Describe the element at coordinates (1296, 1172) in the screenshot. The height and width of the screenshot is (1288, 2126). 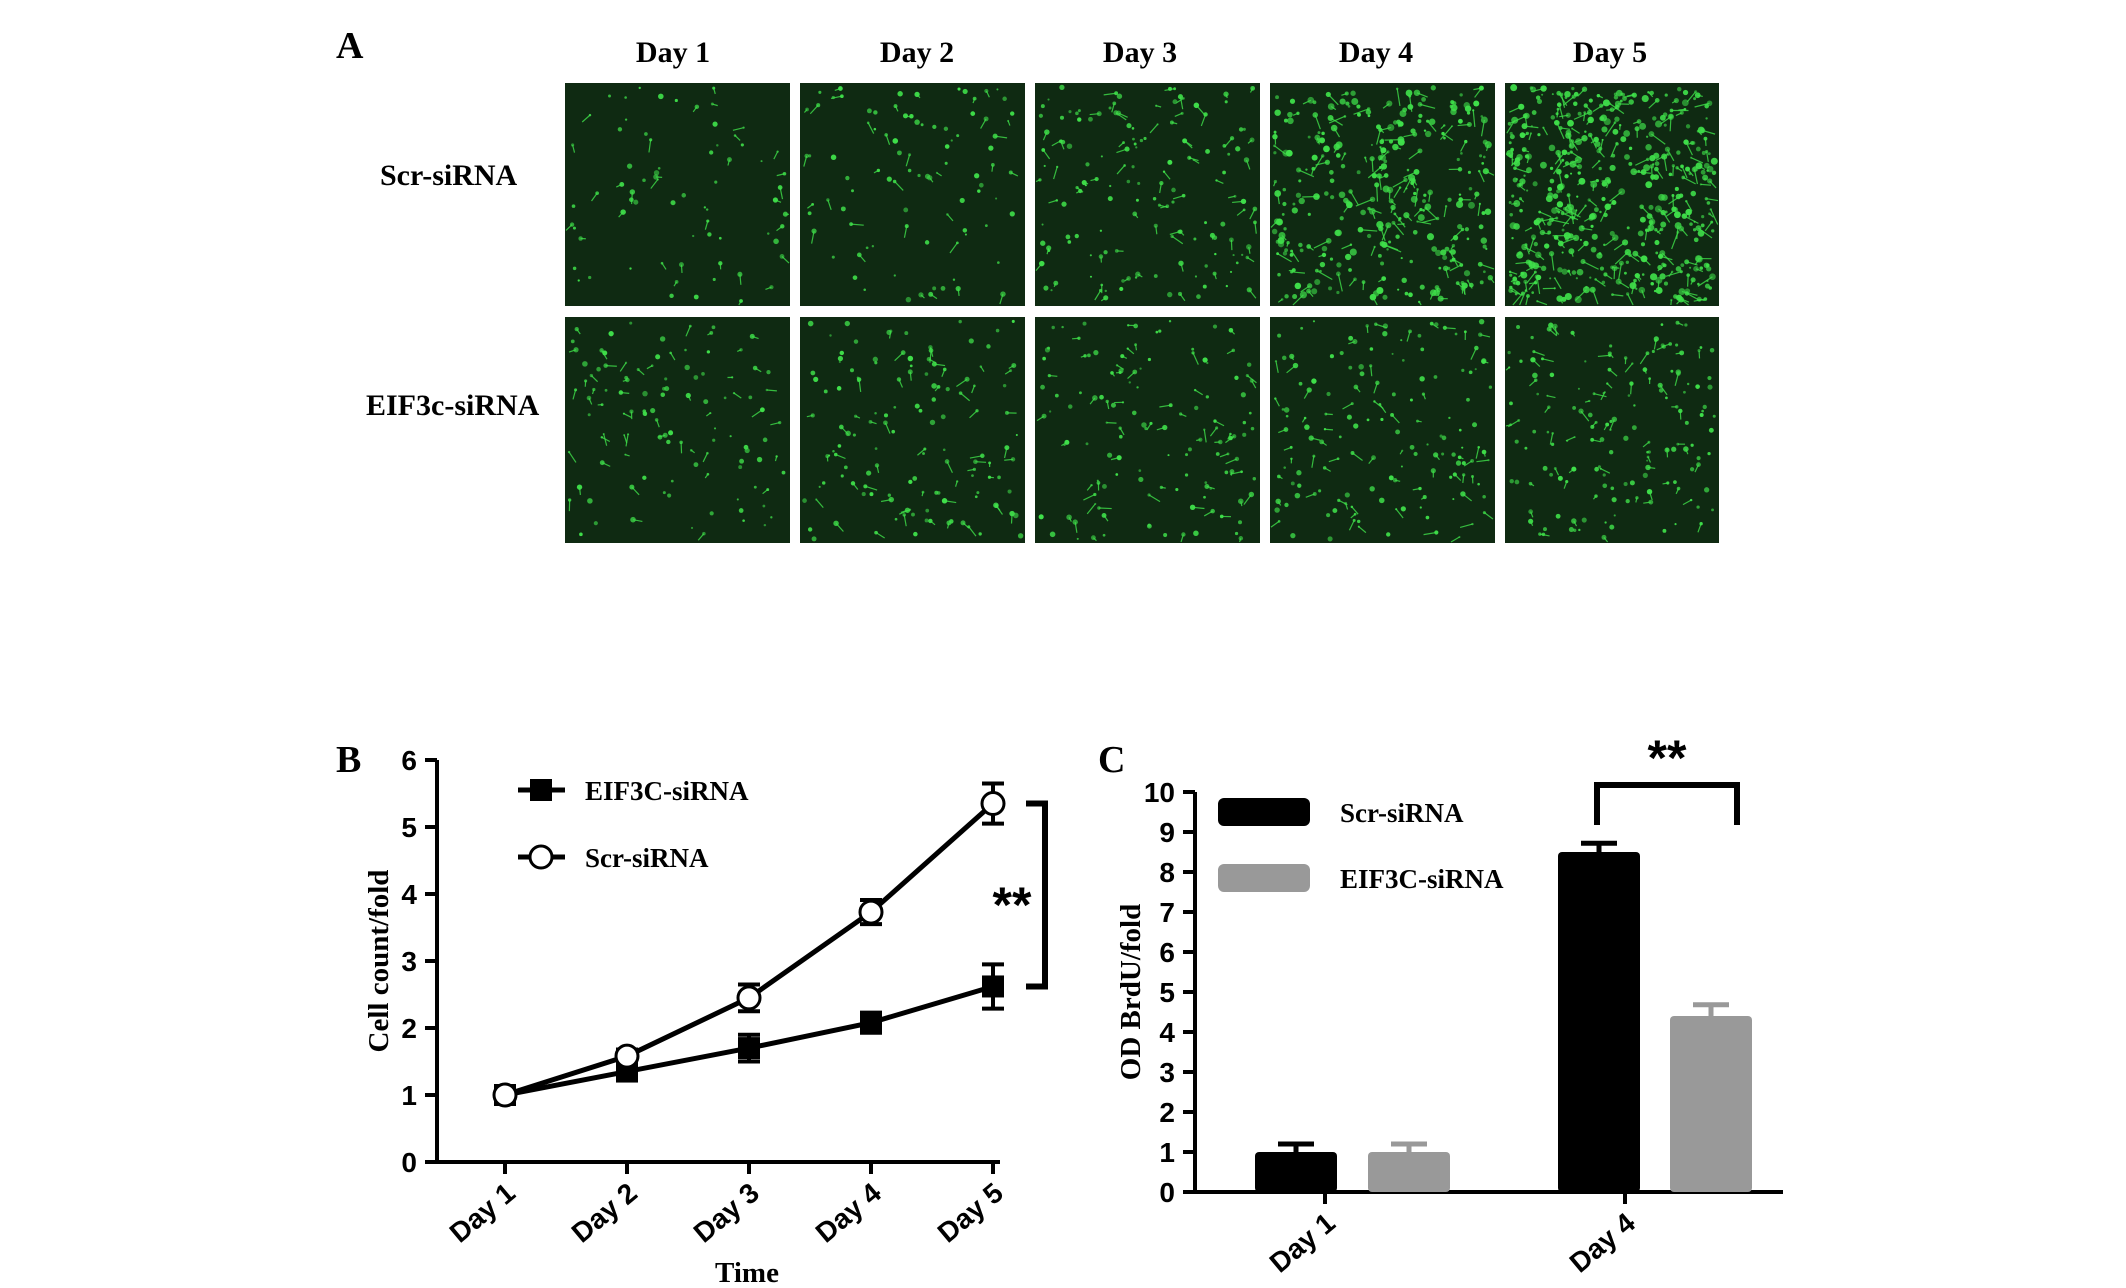
I see `bar` at that location.